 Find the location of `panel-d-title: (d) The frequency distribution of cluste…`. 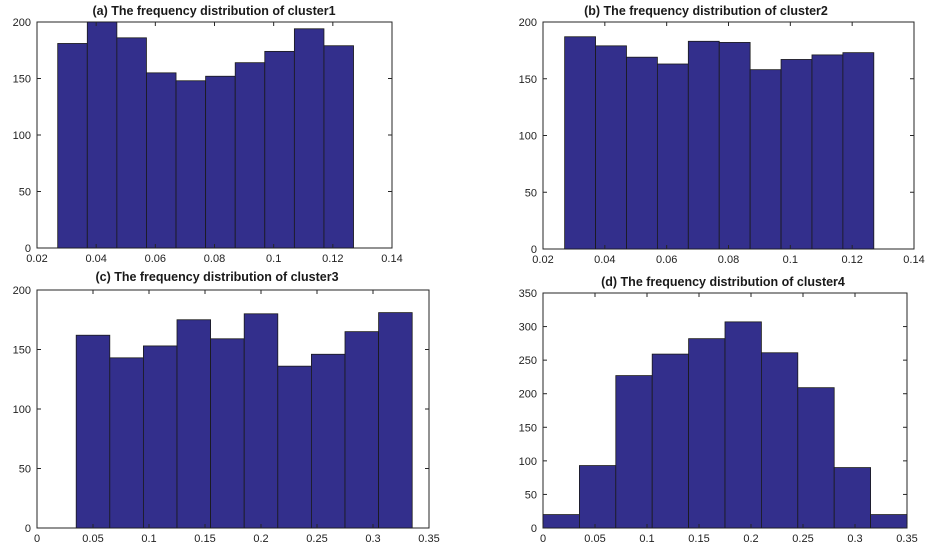

panel-d-title: (d) The frequency distribution of cluste… is located at coordinates (723, 282).